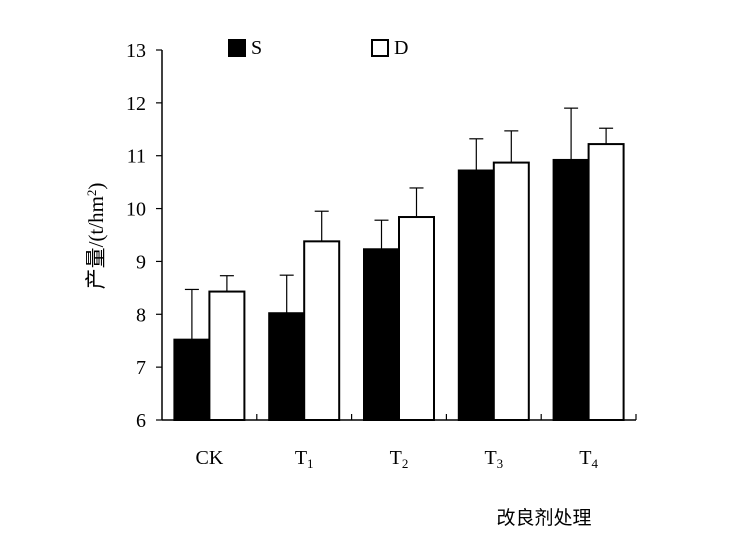 This screenshot has width=742, height=549. What do you see at coordinates (588, 459) in the screenshot?
I see `x-tick-label-4: T4` at bounding box center [588, 459].